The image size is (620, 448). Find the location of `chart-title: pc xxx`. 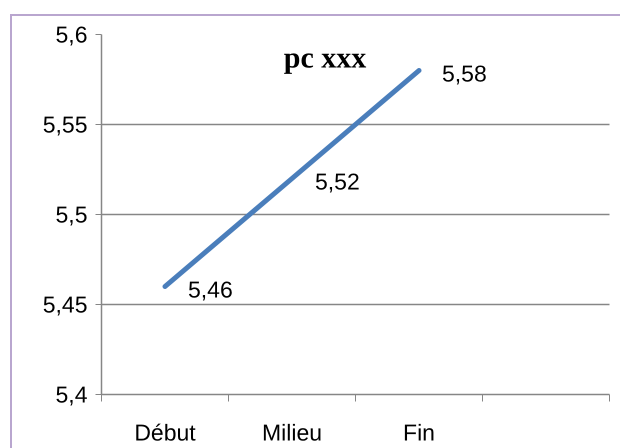

chart-title: pc xxx is located at coordinates (325, 57).